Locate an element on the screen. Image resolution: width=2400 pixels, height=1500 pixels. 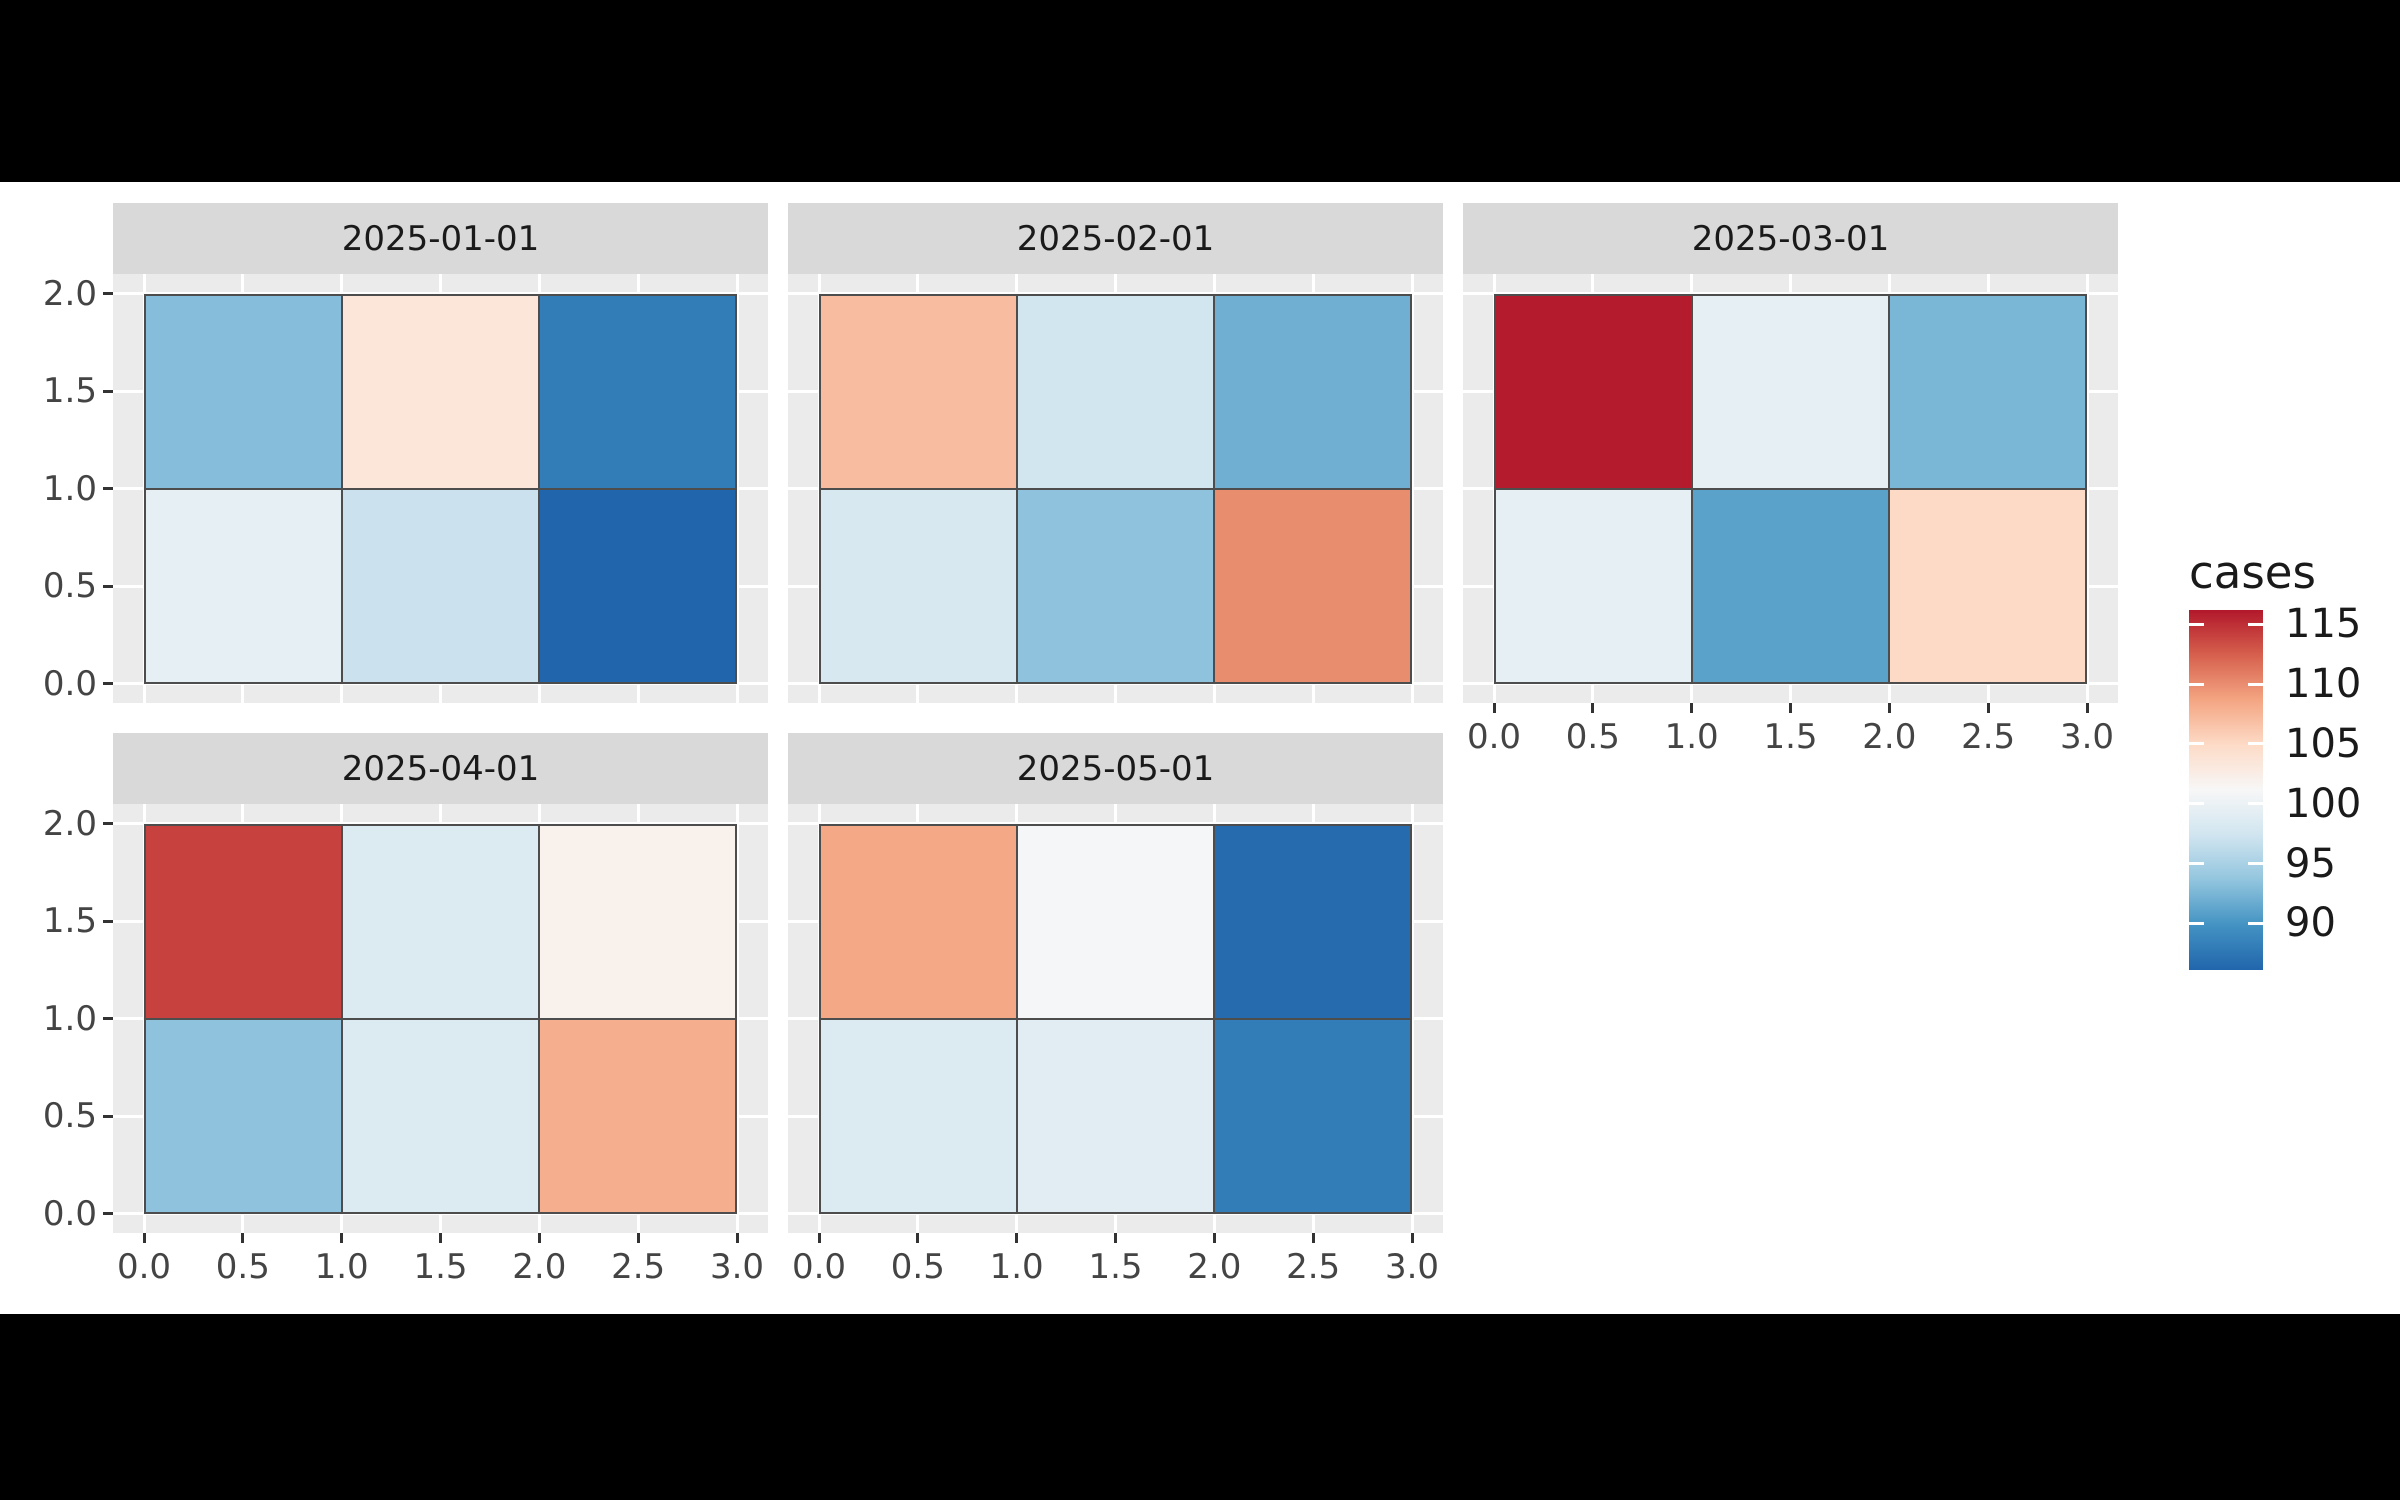
facet-title: 2025-01-01 is located at coordinates (440, 238).